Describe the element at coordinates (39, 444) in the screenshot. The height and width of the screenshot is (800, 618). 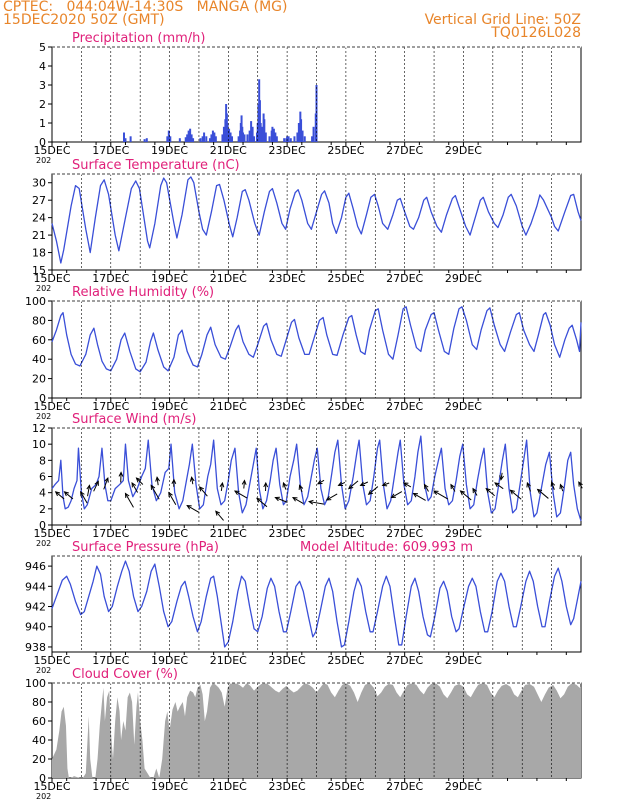
I see `wind-ytick-label: 10` at that location.